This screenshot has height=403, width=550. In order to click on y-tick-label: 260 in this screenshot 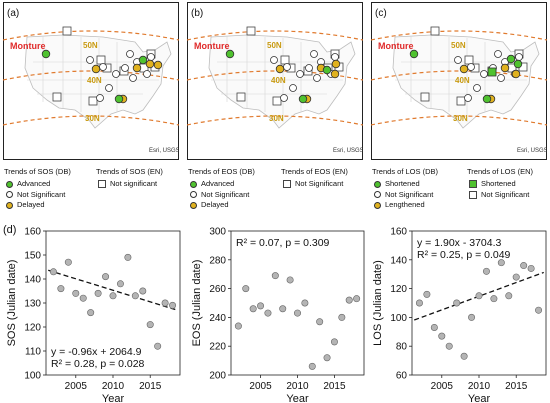, I will do `click(217, 289)`.